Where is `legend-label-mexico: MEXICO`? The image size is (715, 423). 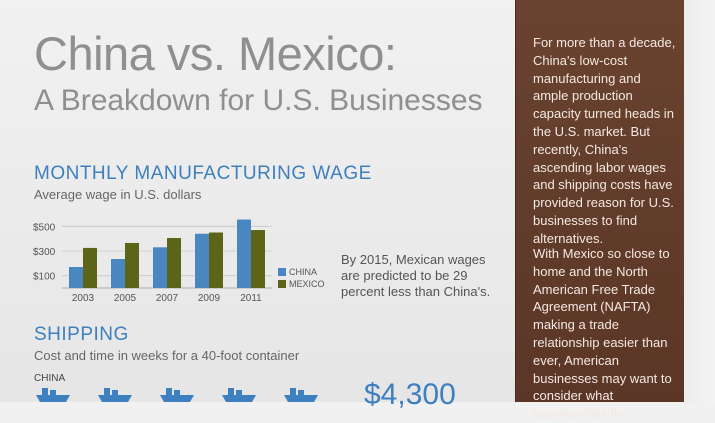 legend-label-mexico: MEXICO is located at coordinates (307, 284).